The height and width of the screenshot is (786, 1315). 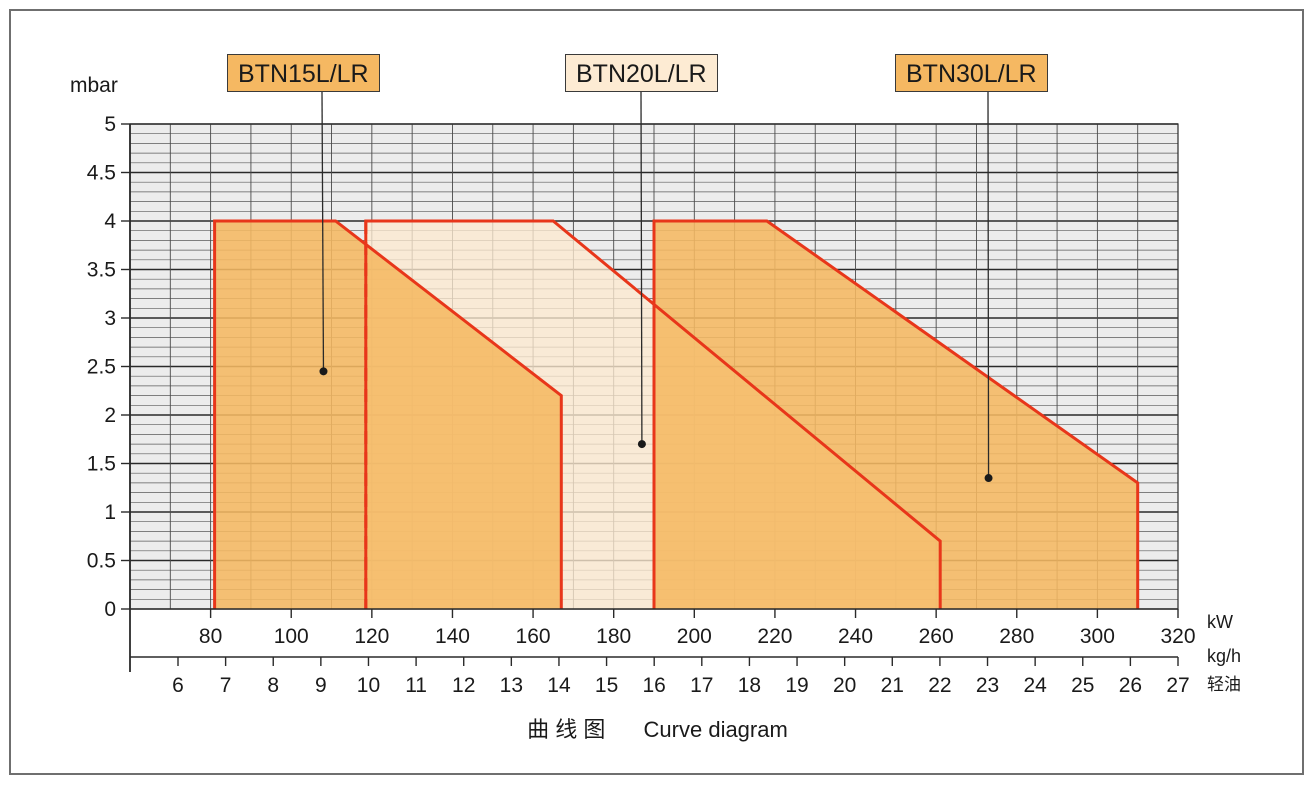 I want to click on x2-tick-label: 6, so click(x=178, y=685).